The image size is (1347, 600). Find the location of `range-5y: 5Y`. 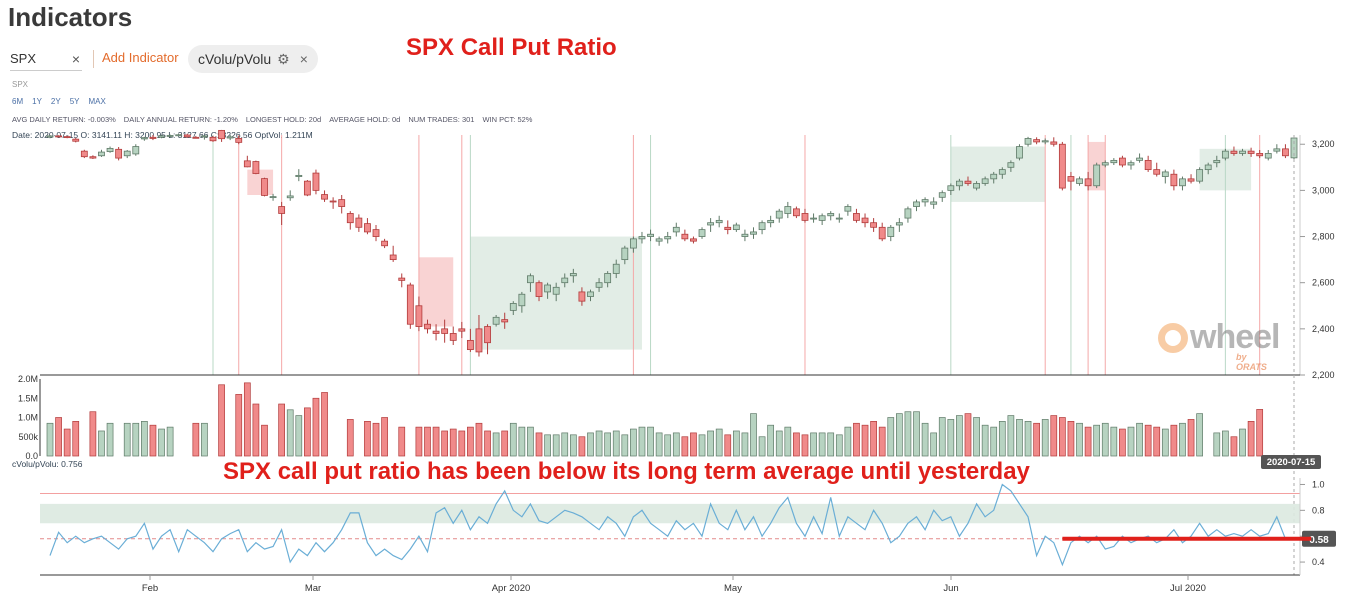

range-5y: 5Y is located at coordinates (74, 101).